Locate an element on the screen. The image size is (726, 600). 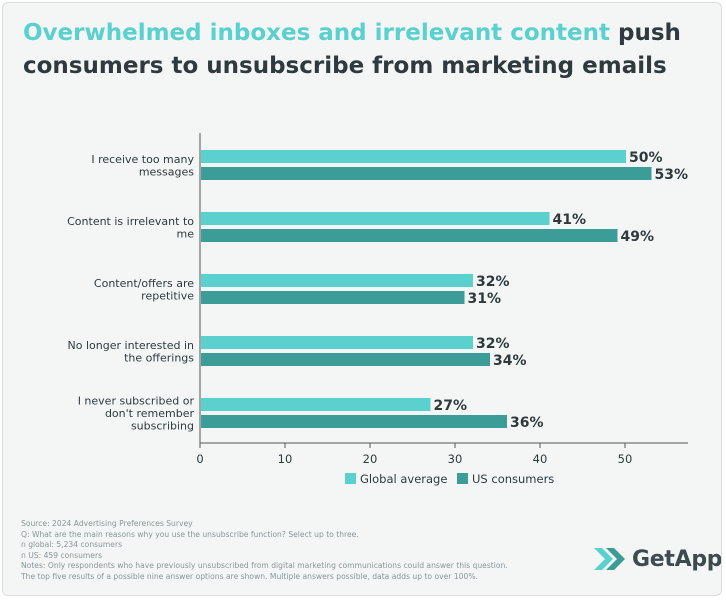
x-tick-label: 50 is located at coordinates (625, 459).